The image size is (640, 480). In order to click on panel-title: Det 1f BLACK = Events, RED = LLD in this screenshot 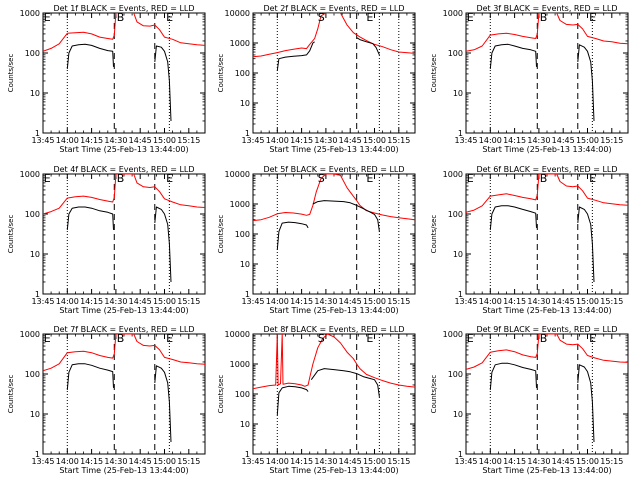, I will do `click(123, 8)`.